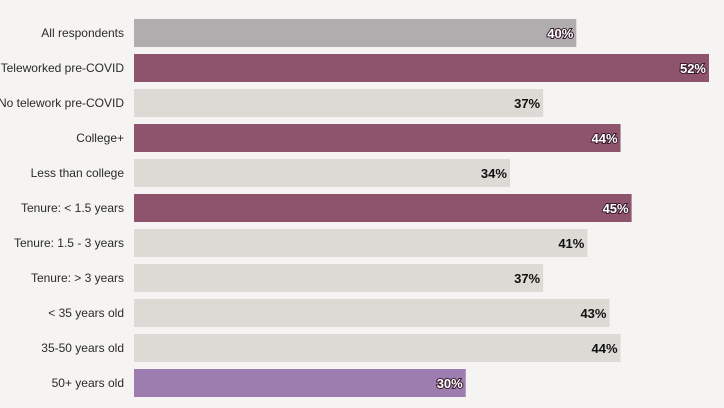 Image resolution: width=724 pixels, height=408 pixels. What do you see at coordinates (494, 173) in the screenshot?
I see `value-label: 34%` at bounding box center [494, 173].